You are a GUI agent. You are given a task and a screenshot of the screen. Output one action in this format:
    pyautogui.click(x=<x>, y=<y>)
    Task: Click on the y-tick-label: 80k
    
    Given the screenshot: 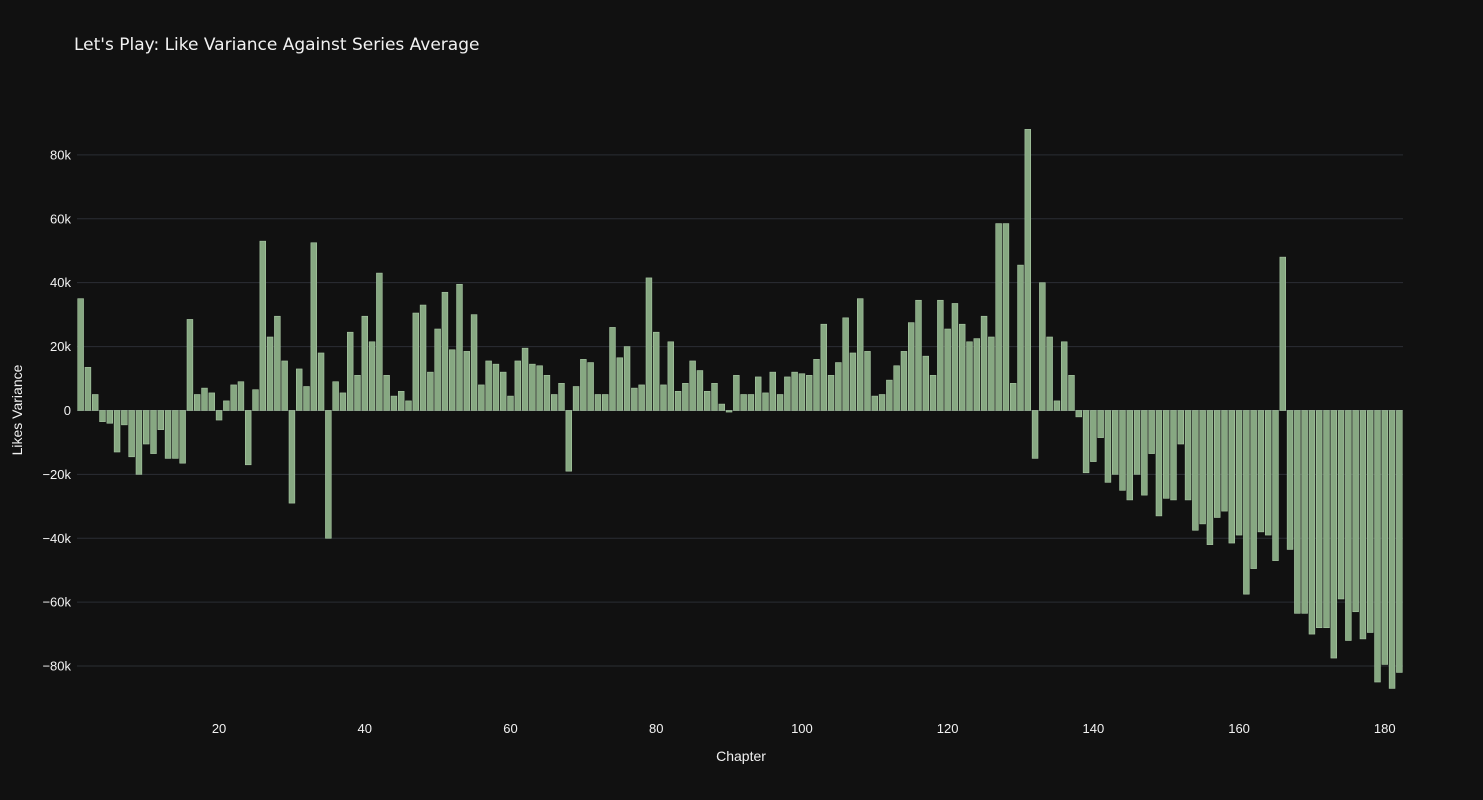 What is the action you would take?
    pyautogui.click(x=60, y=154)
    